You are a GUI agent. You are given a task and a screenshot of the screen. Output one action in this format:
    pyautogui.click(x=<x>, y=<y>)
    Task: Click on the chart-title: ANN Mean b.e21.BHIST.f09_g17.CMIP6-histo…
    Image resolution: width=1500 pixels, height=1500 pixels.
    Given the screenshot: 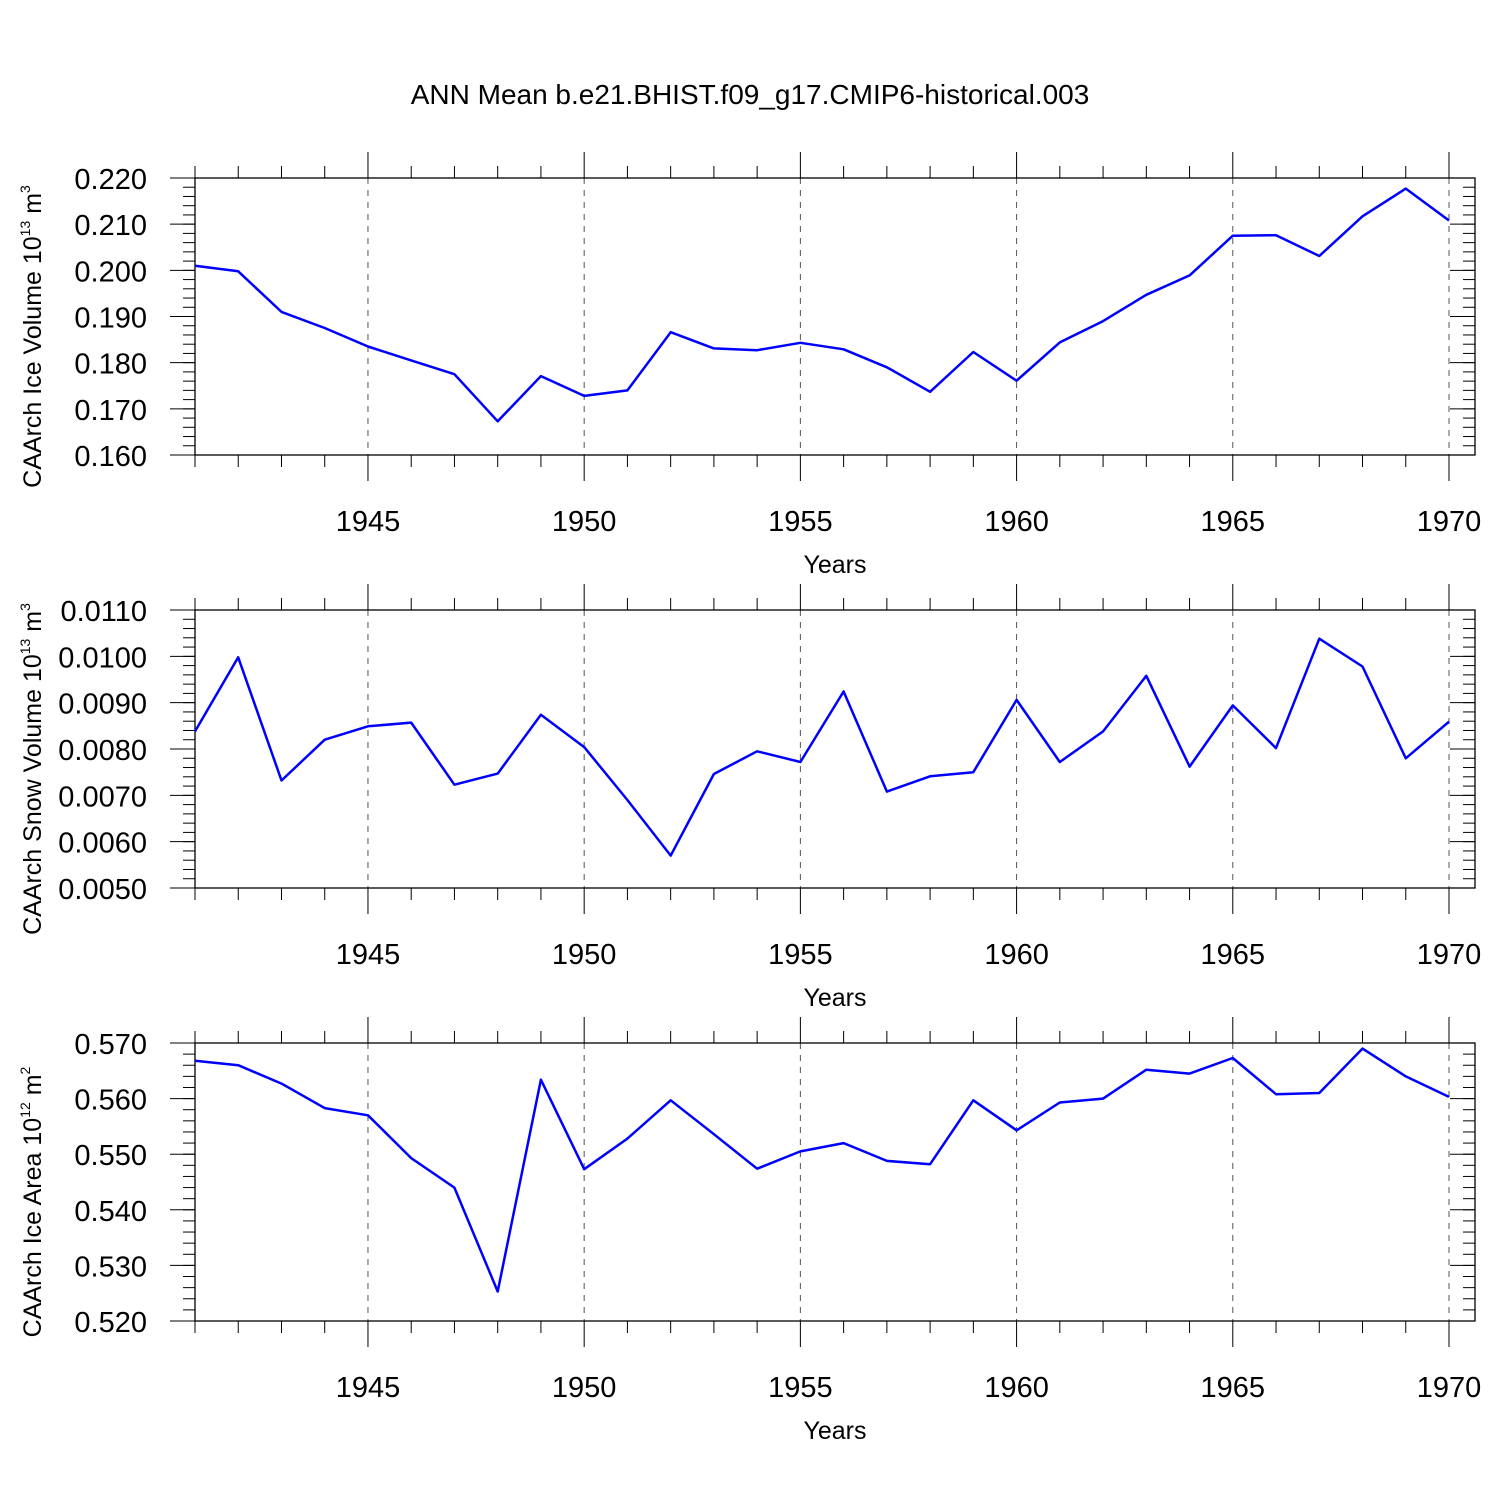 What is the action you would take?
    pyautogui.click(x=750, y=94)
    